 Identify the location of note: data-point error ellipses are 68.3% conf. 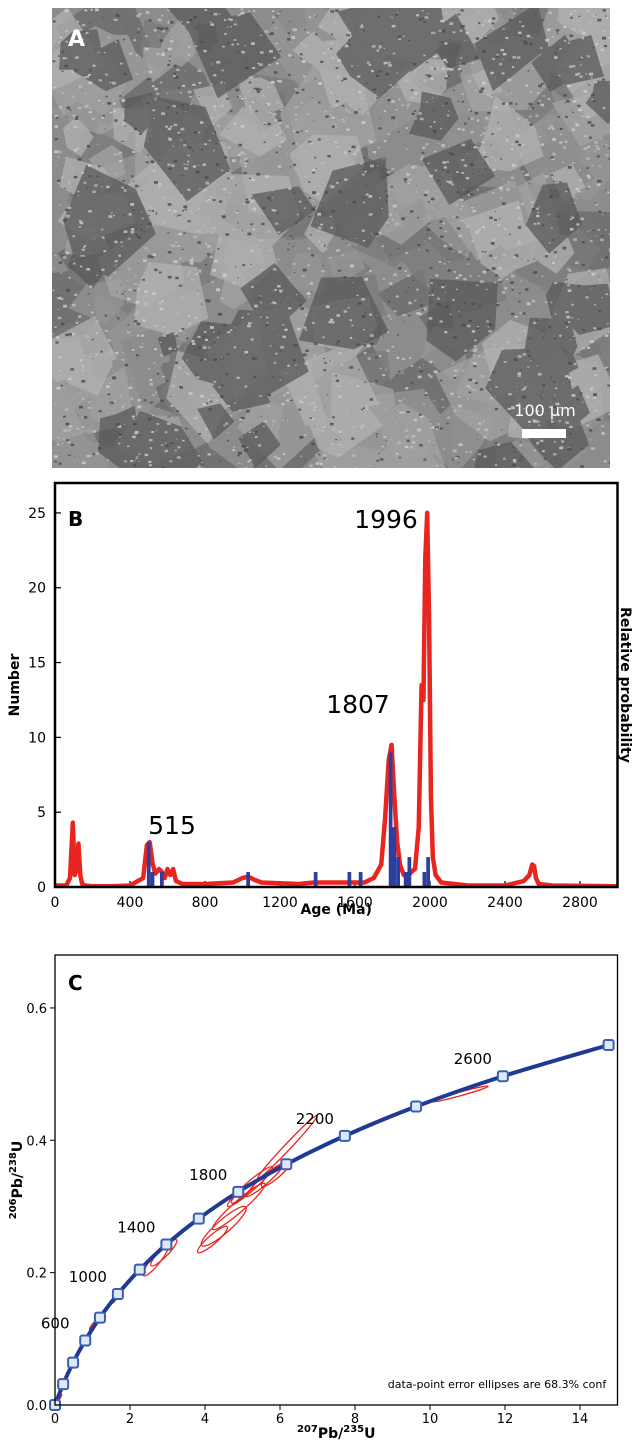
(498, 1384).